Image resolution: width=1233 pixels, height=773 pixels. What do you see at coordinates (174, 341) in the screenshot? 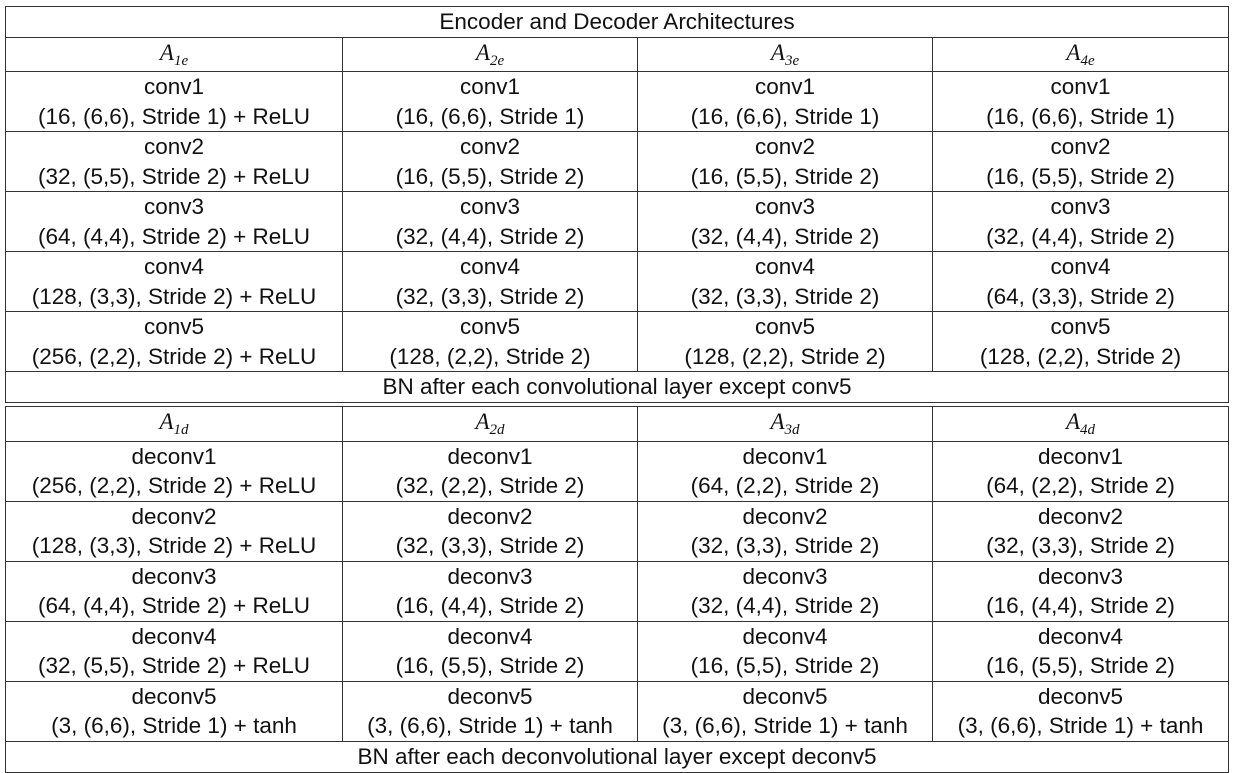
I see `encoder-layer-cell: conv5 (256, (2,2), Stride 2) + ReLU` at bounding box center [174, 341].